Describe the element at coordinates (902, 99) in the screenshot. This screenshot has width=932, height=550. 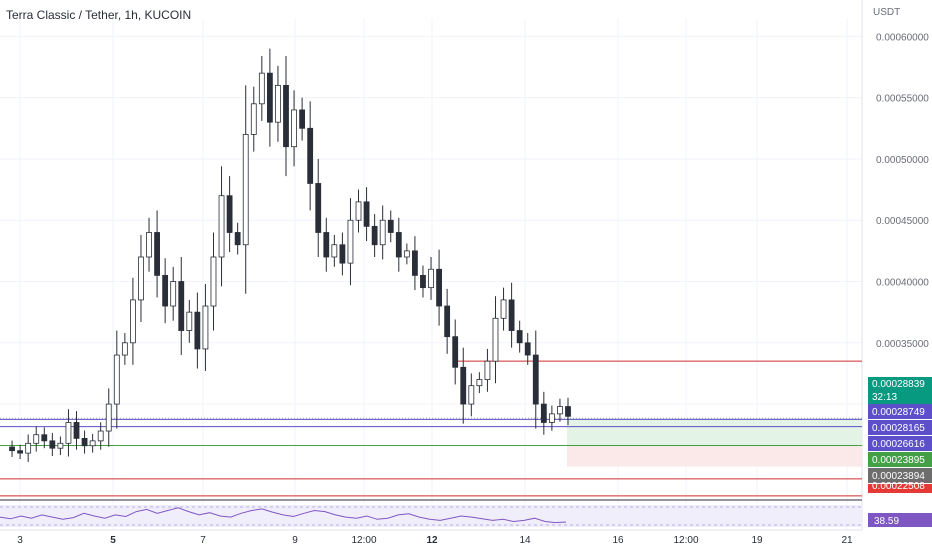
I see `y-tick-label: 0.00055000` at that location.